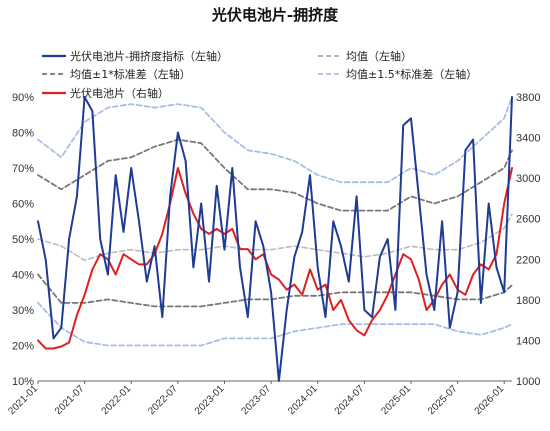 The height and width of the screenshot is (431, 550). Describe the element at coordinates (149, 56) in the screenshot. I see `legend-label-crowding: 光伏电池片-拥挤度指标（左轴）` at that location.